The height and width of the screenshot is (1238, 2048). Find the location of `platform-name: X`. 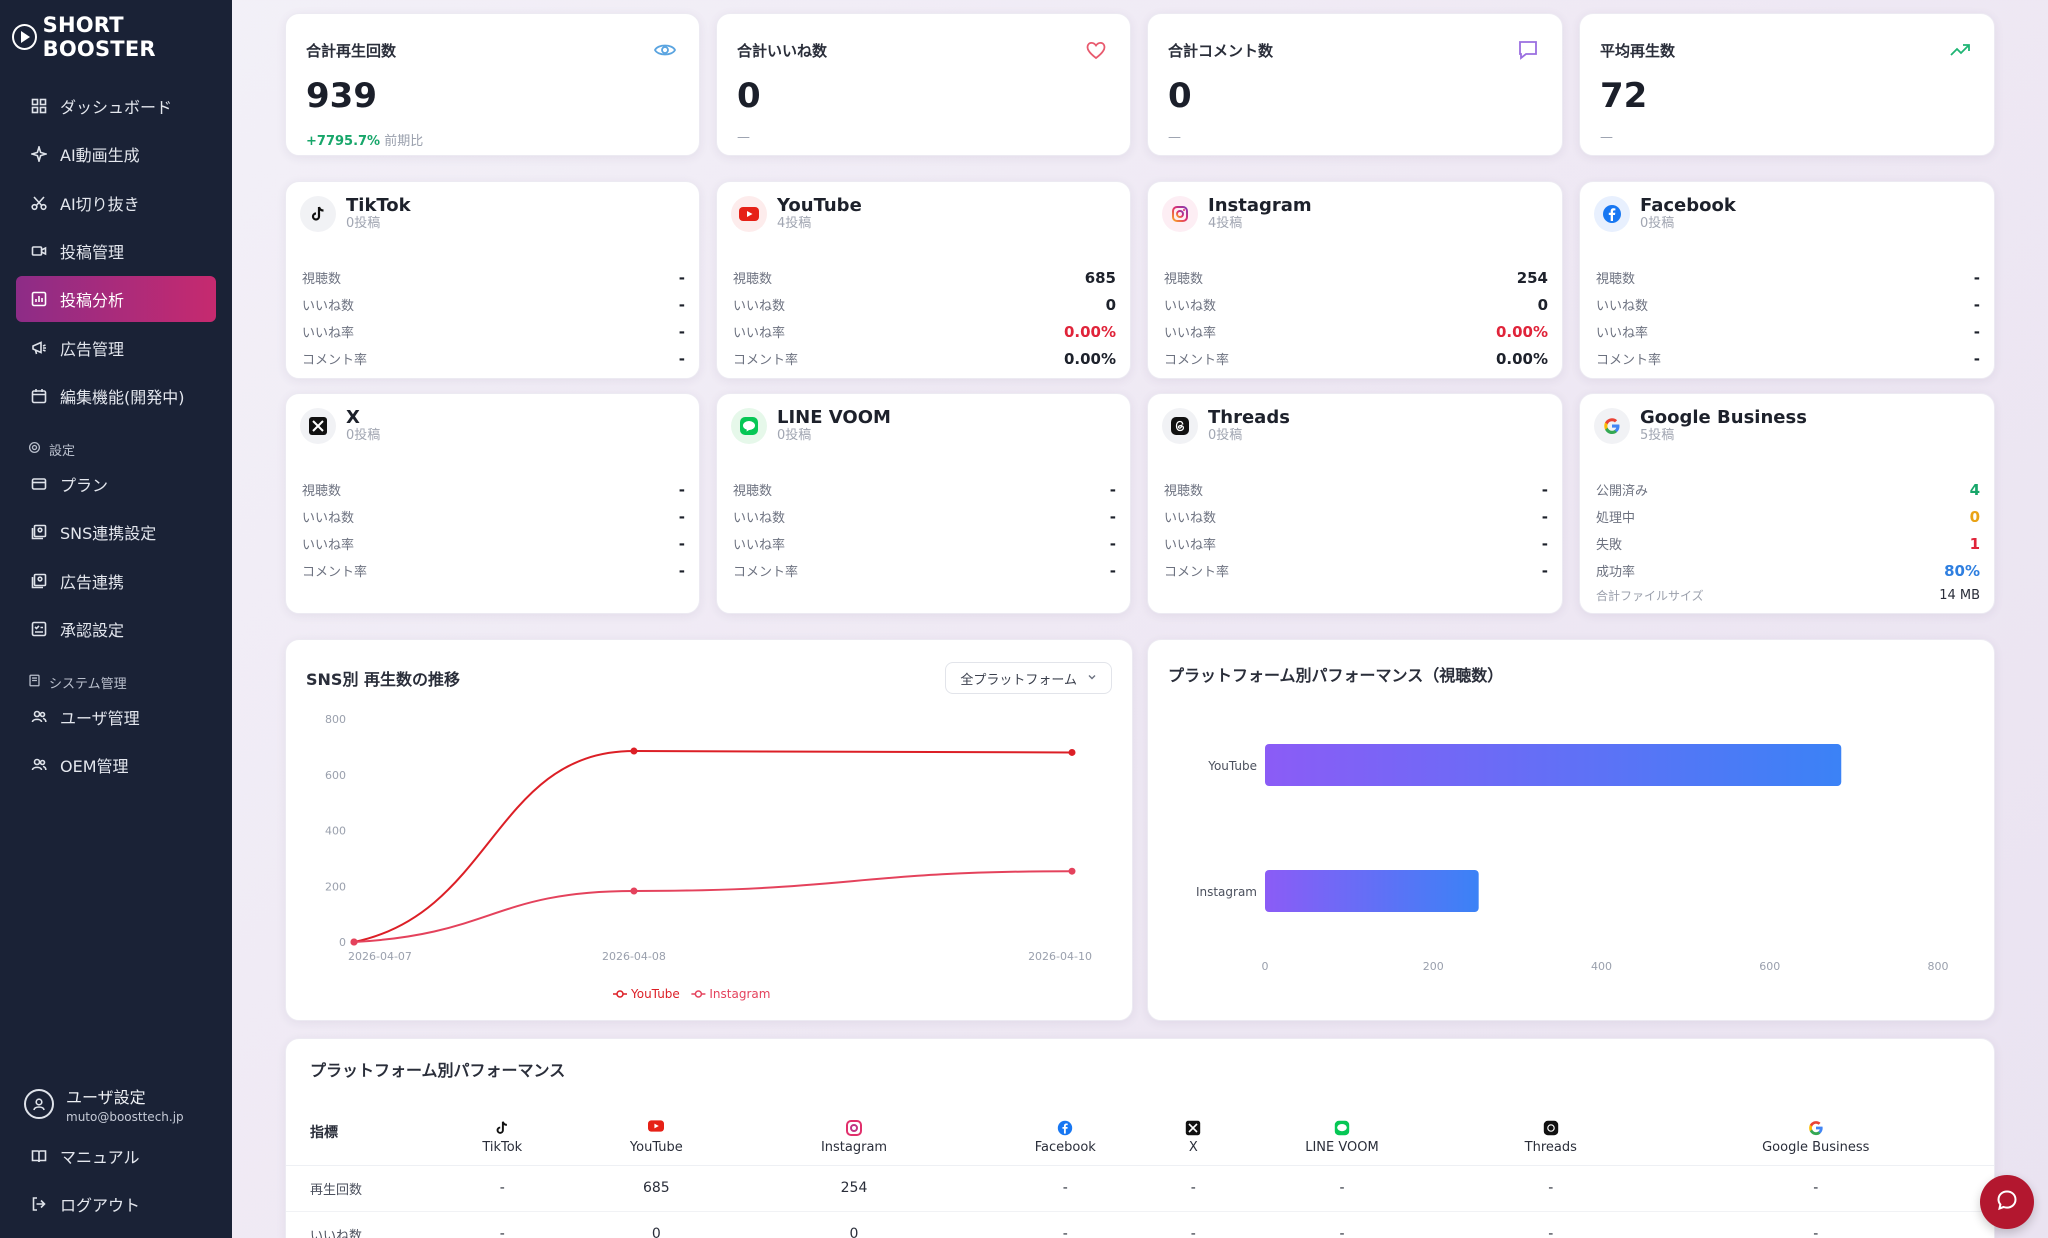

platform-name: X is located at coordinates (353, 417).